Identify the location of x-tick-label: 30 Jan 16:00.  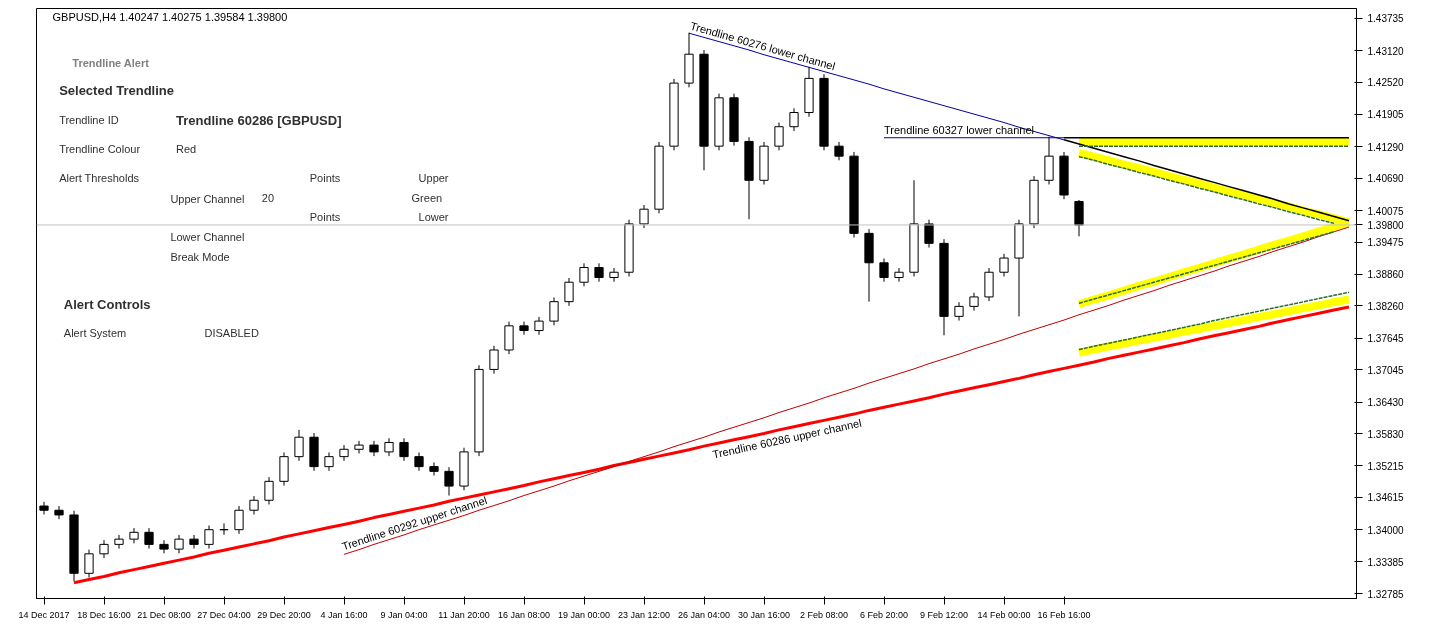
(764, 614).